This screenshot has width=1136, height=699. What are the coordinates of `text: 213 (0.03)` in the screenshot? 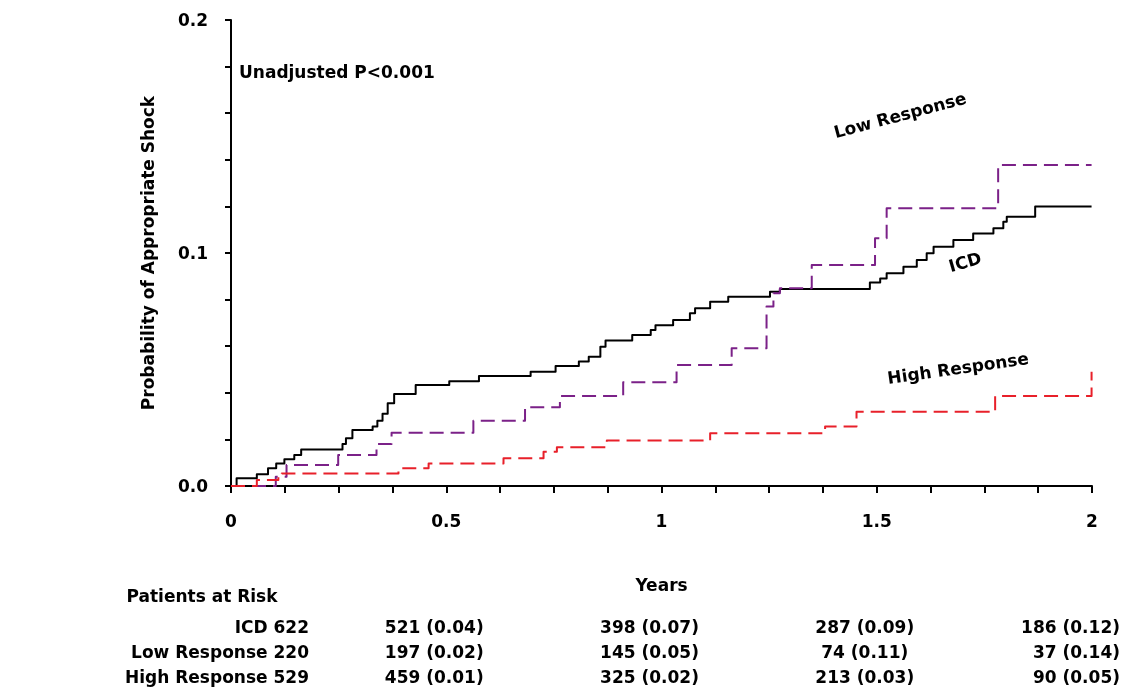 It's located at (865, 677).